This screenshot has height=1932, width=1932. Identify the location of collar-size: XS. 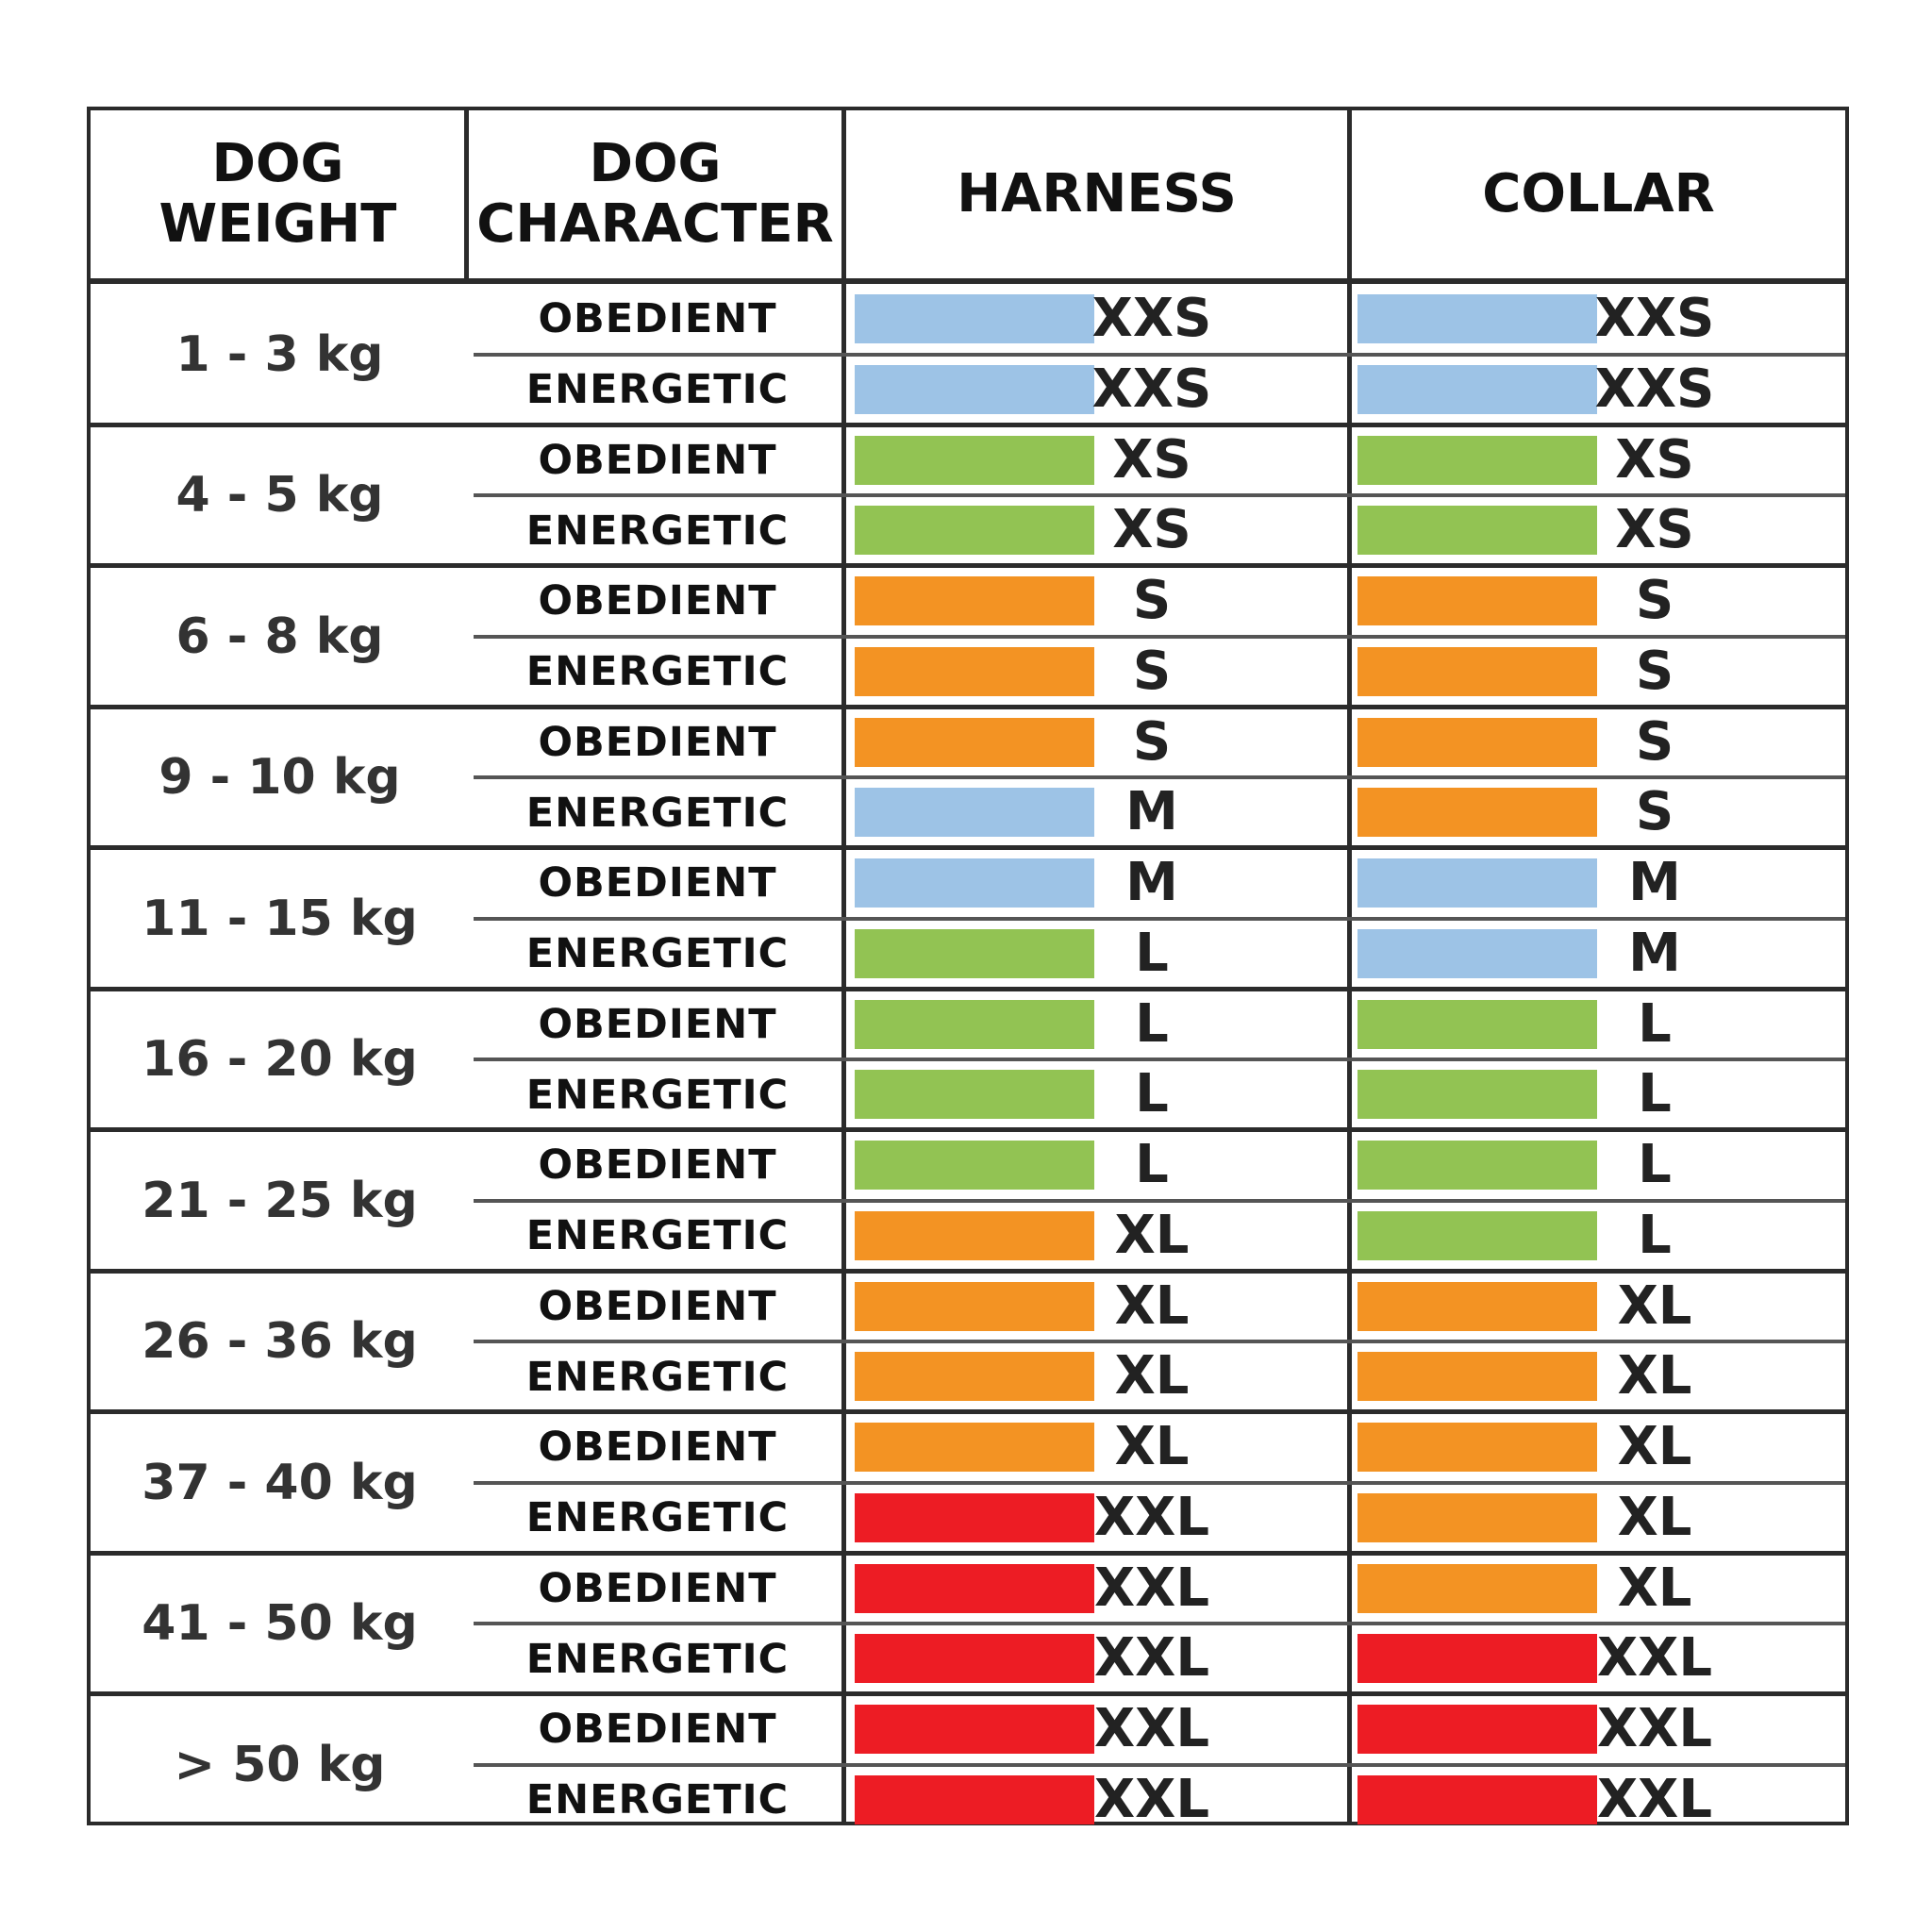
(1655, 459).